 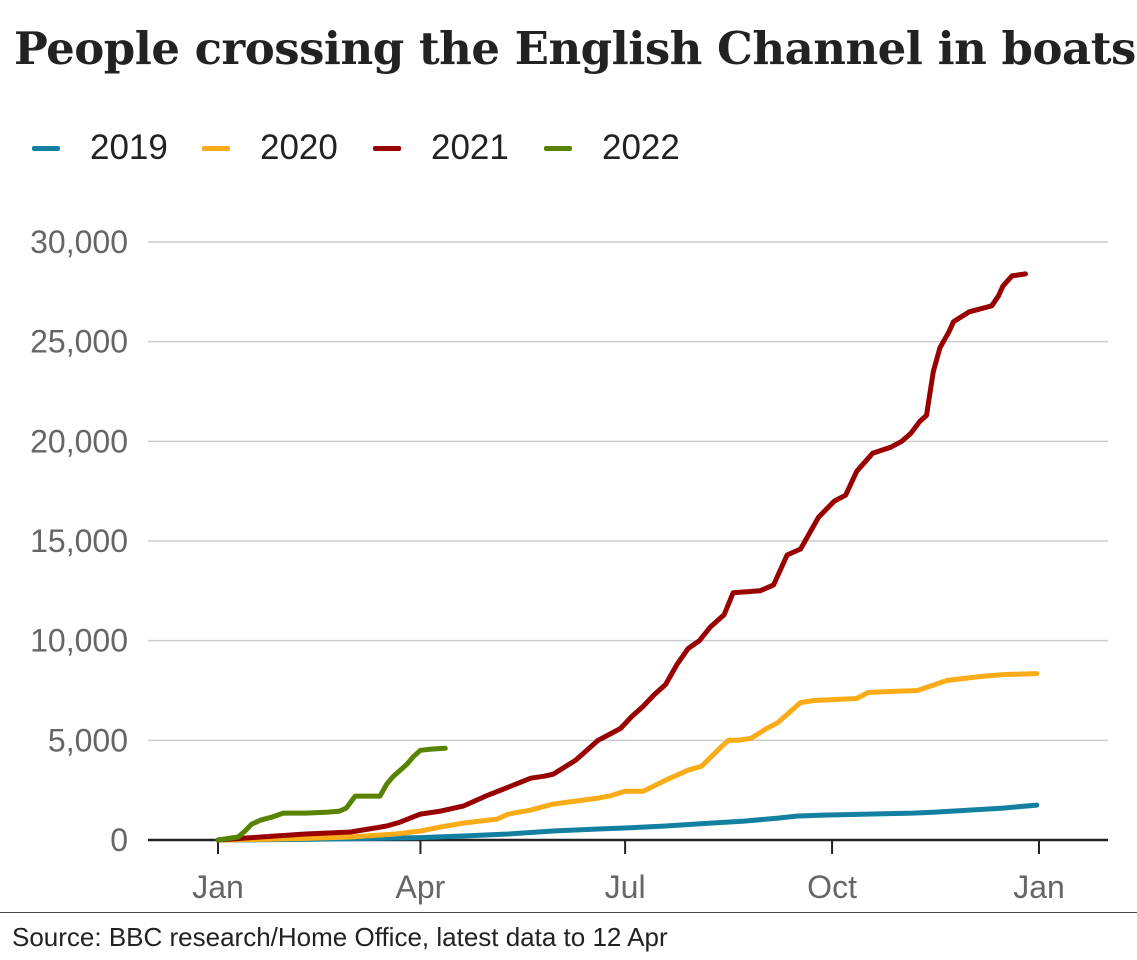 I want to click on legend-item-2021: 2021, so click(x=441, y=148).